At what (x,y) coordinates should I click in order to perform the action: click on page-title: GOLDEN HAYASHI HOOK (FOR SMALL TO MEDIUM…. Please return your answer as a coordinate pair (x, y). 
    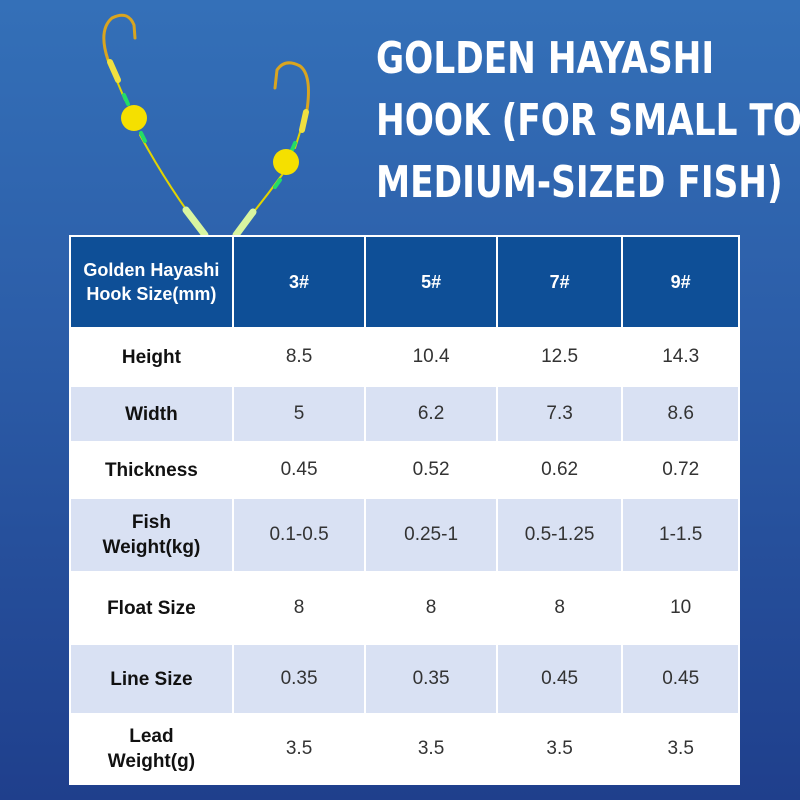
    Looking at the image, I should click on (588, 121).